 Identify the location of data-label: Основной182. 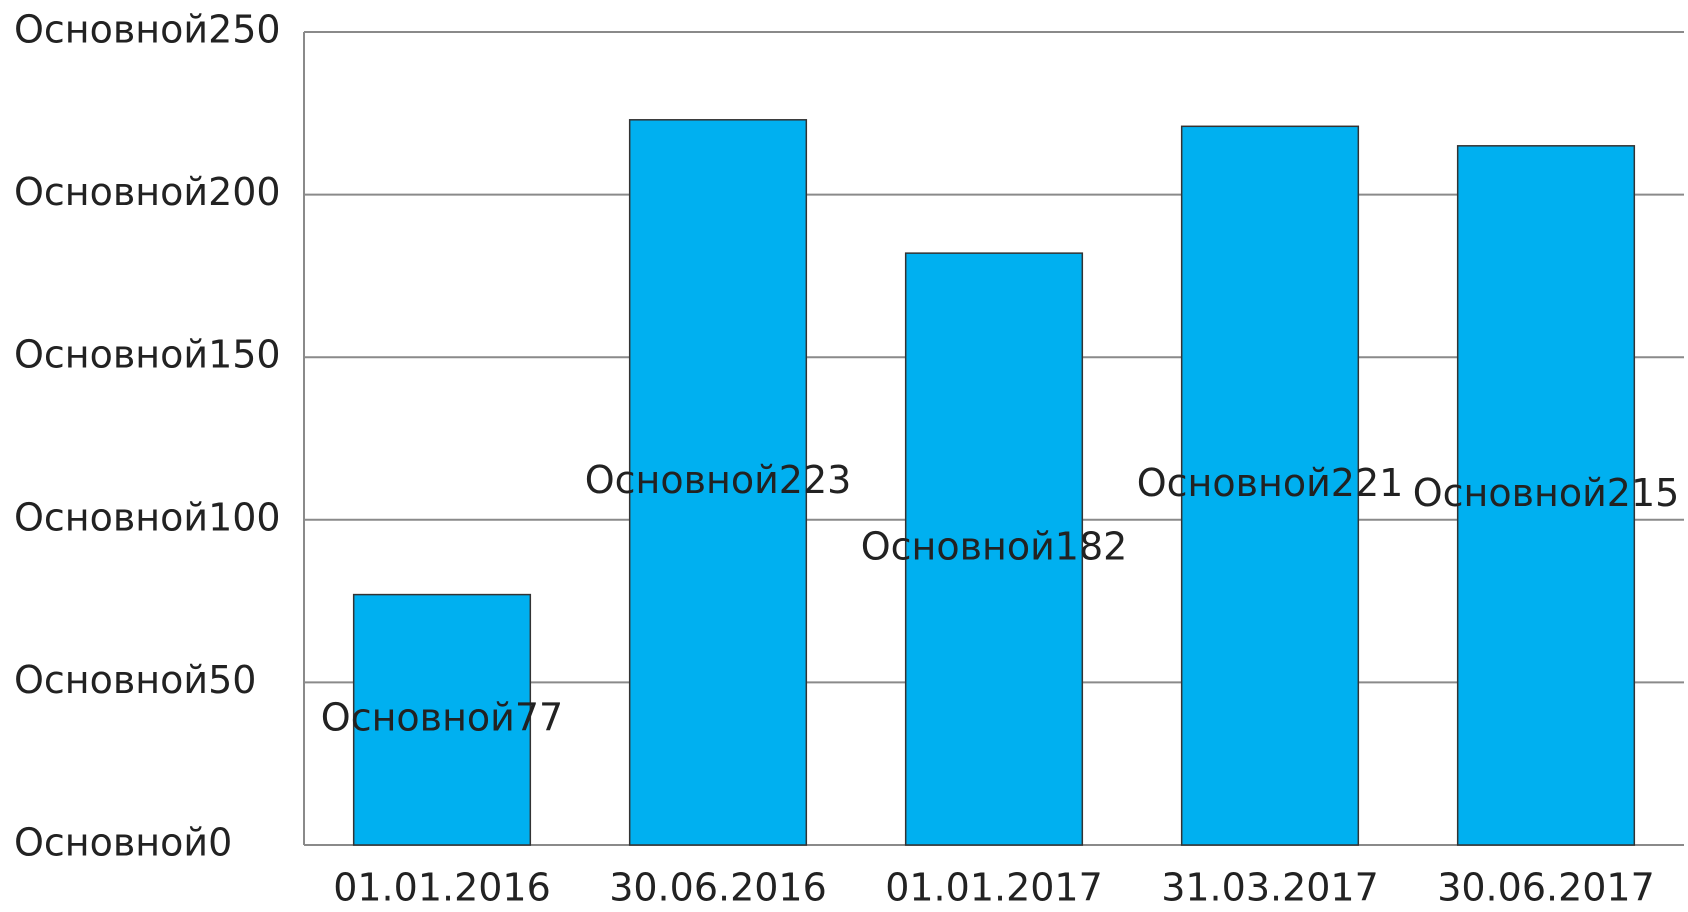
(994, 547).